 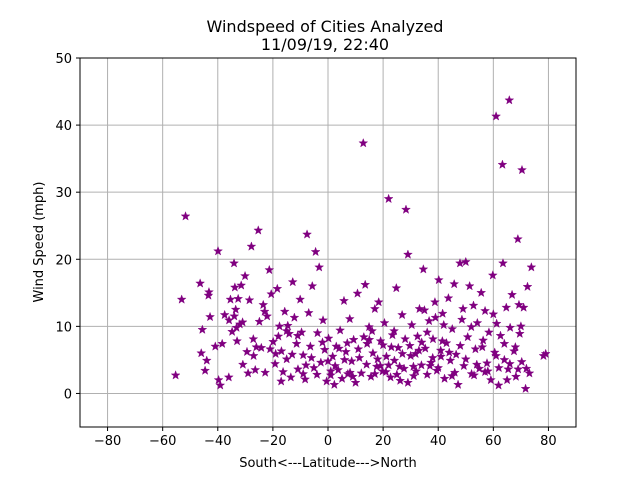 What do you see at coordinates (63, 126) in the screenshot?
I see `y-tick-label: 40` at bounding box center [63, 126].